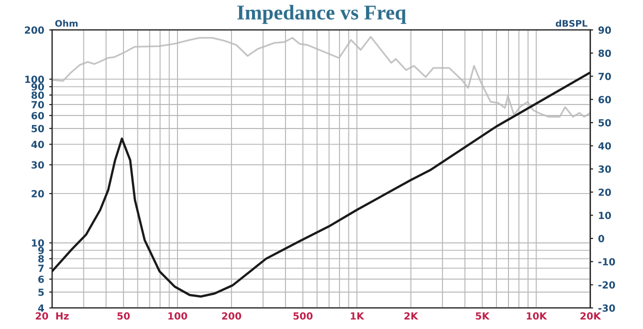  I want to click on y-tick-label: 9, so click(41, 250).